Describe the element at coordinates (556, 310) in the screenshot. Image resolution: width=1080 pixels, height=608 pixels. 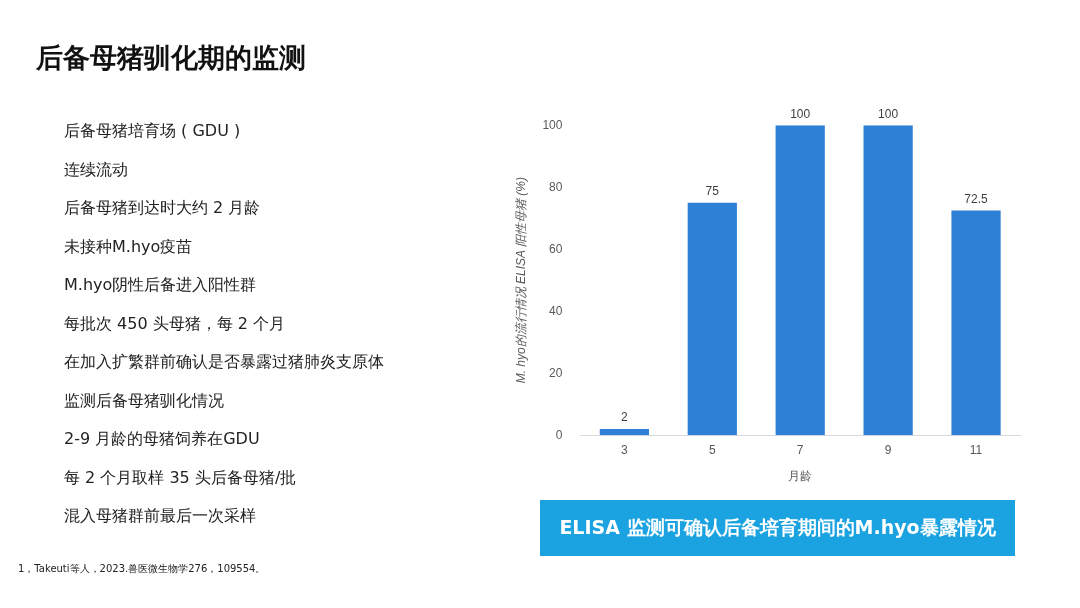
I see `y-tick-label: 40` at that location.